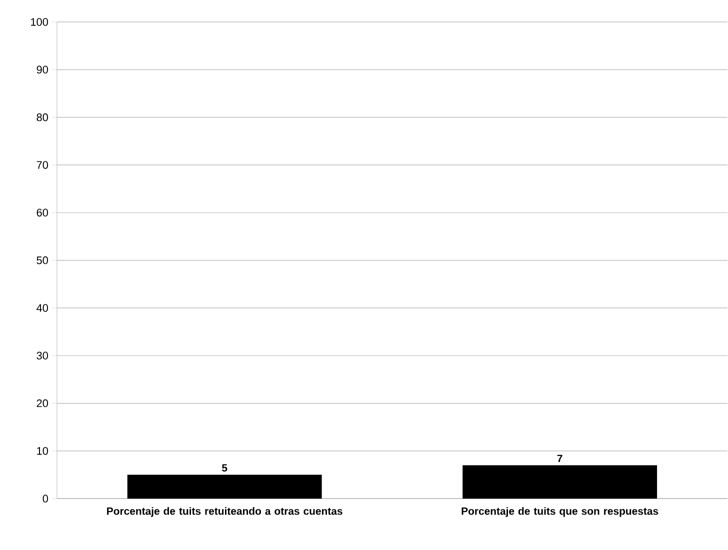  Describe the element at coordinates (224, 512) in the screenshot. I see `x-tick-label: Porcentaje de tuits retuiteando a otras cuentas` at that location.